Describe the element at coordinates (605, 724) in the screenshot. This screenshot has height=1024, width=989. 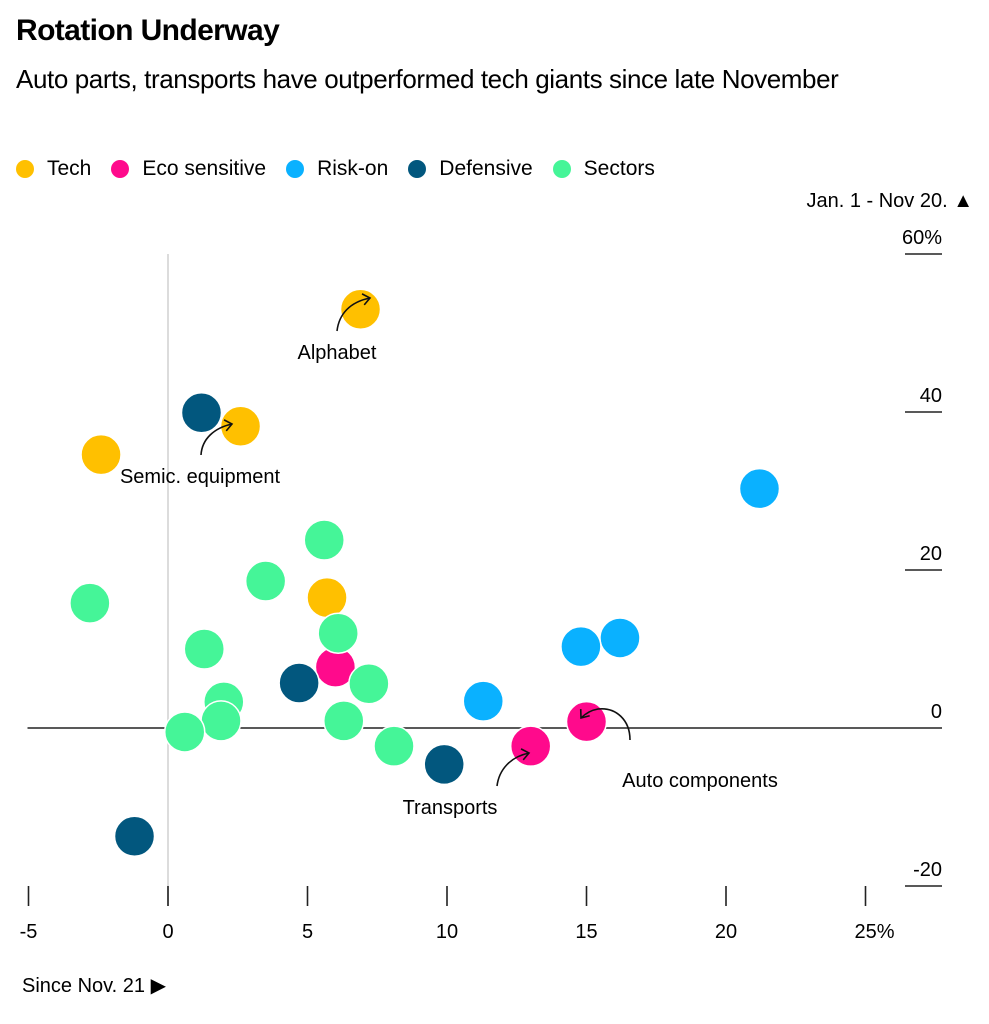
I see `annotation-arrow-auto-components` at that location.